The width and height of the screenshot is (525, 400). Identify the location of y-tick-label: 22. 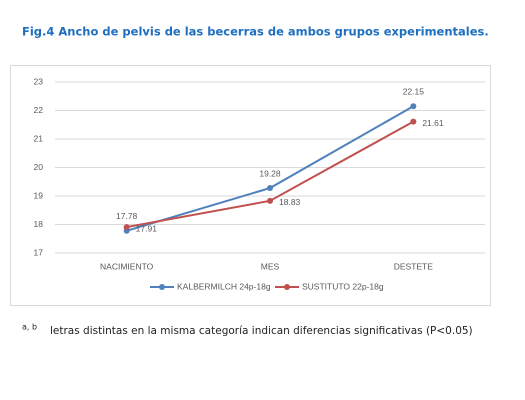
(39, 110).